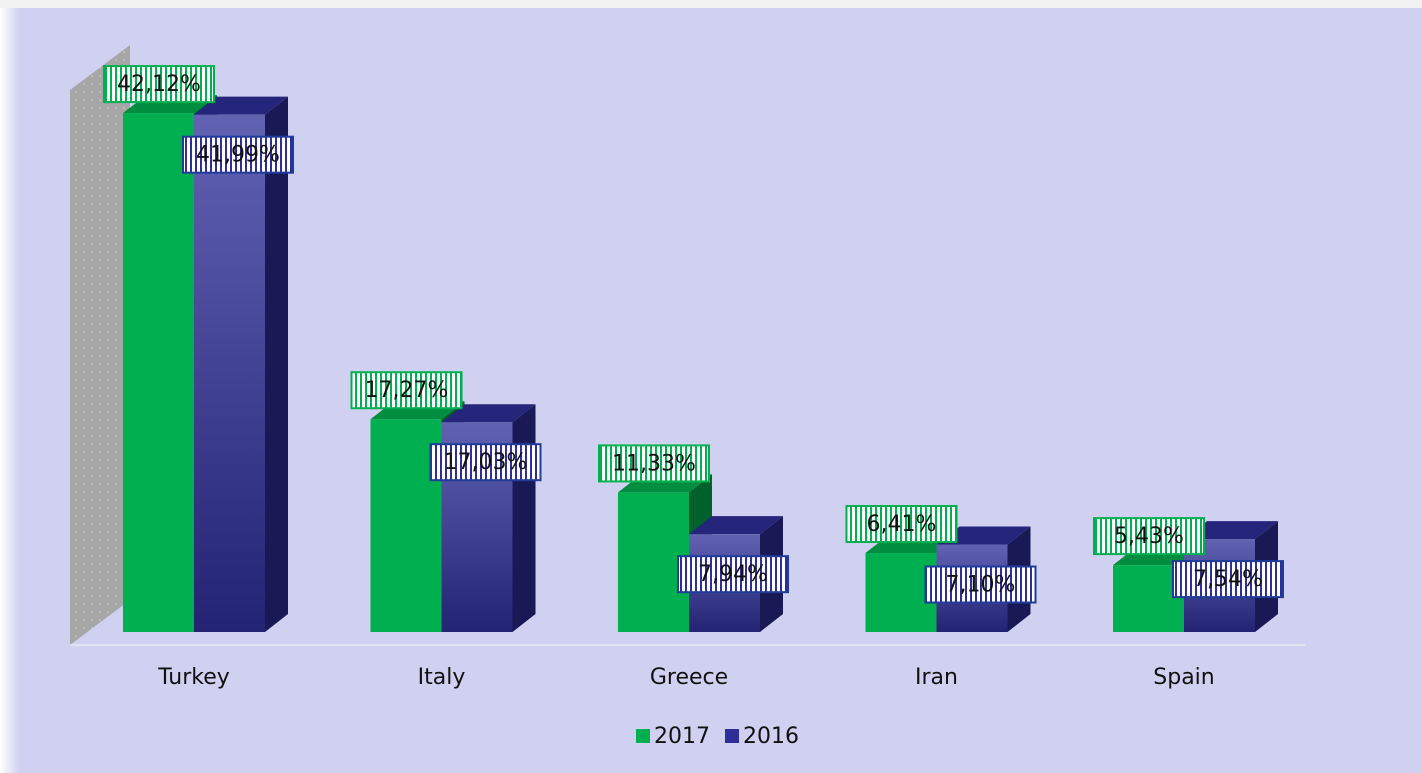 The width and height of the screenshot is (1422, 773). I want to click on data-label: 41,99%, so click(238, 155).